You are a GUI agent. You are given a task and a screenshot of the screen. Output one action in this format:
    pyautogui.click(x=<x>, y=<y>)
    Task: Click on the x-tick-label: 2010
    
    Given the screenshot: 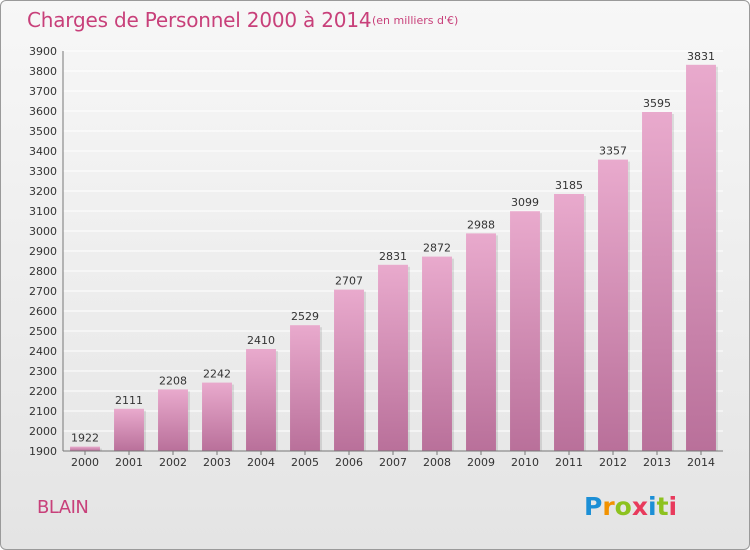 What is the action you would take?
    pyautogui.click(x=525, y=462)
    